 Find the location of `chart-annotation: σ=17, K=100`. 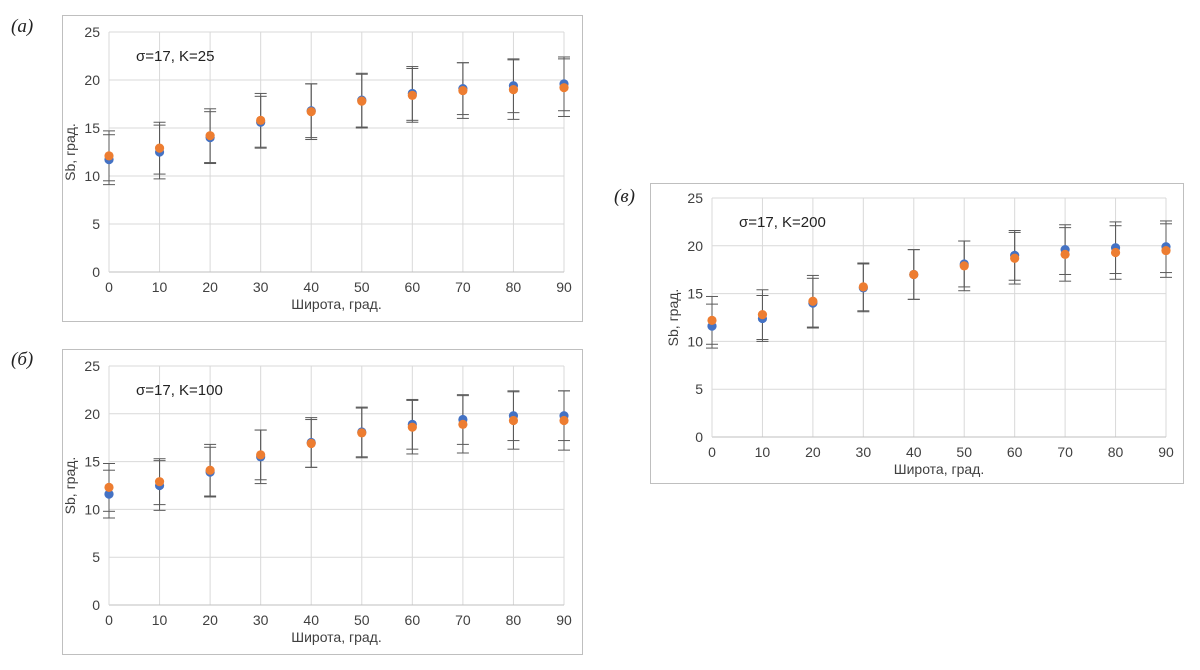

chart-annotation: σ=17, K=100 is located at coordinates (179, 390).